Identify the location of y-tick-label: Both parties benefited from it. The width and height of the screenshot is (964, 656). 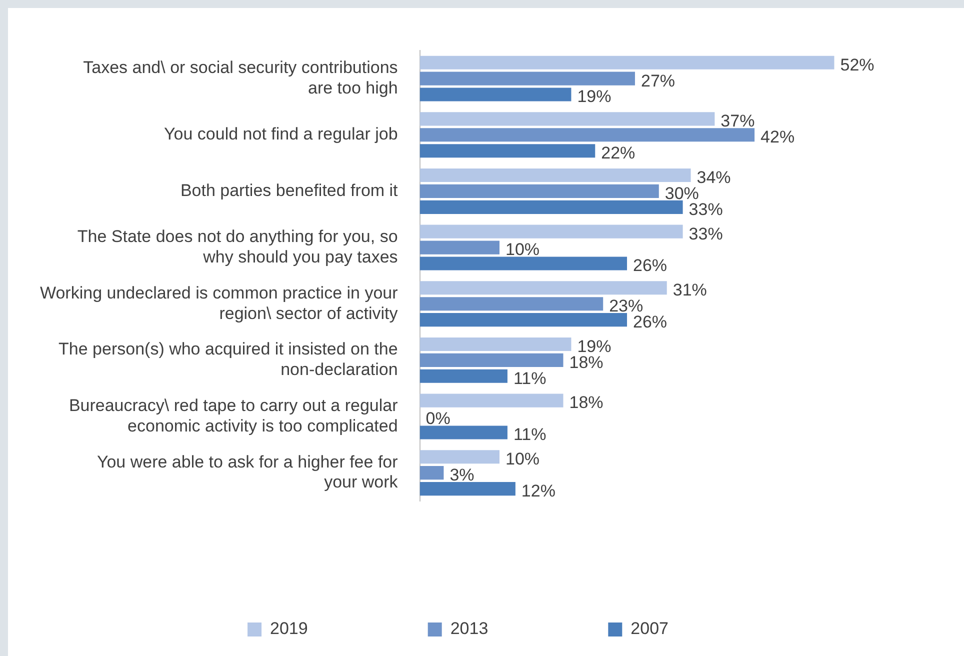
(289, 190).